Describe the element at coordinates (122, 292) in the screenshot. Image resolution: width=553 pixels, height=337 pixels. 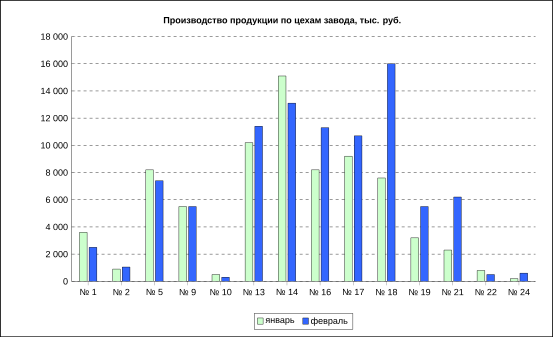
I see `x-tick-label: № 2` at that location.